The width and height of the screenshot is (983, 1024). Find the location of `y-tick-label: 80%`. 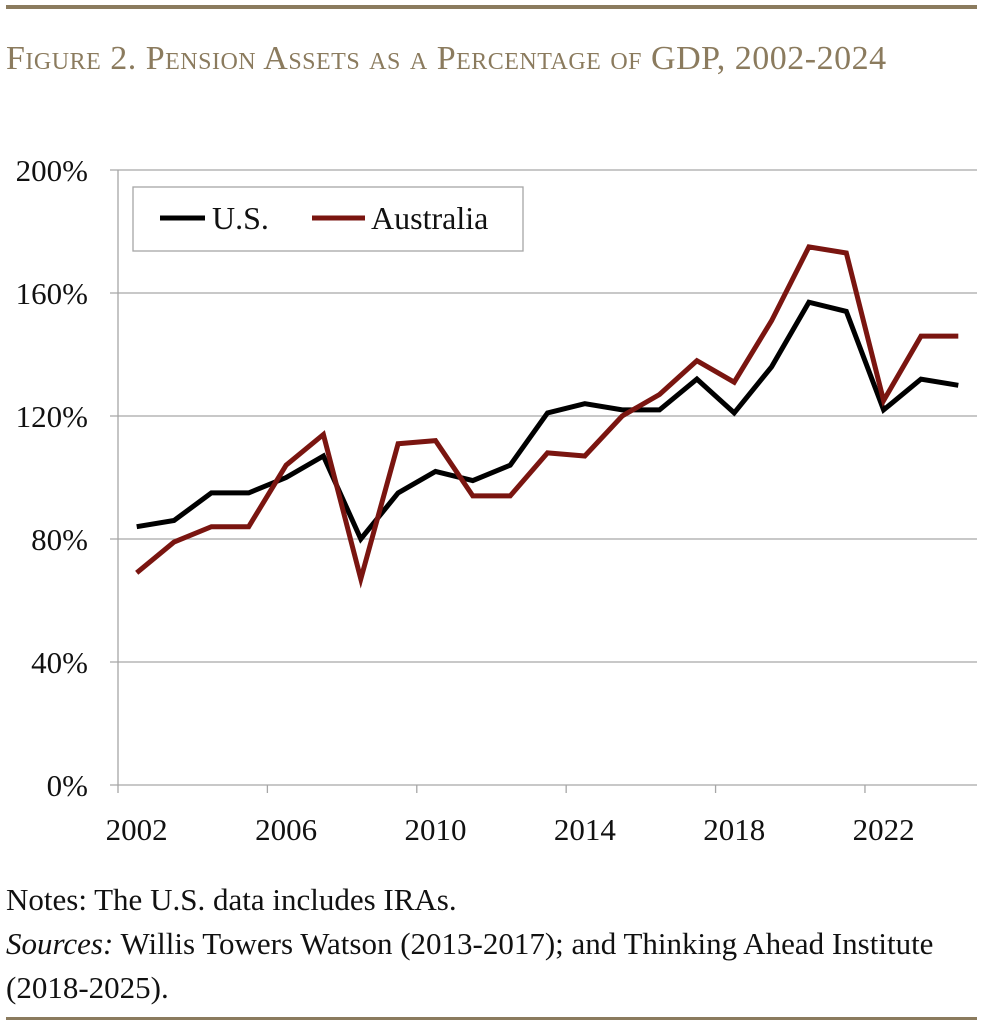

y-tick-label: 80% is located at coordinates (59, 539).